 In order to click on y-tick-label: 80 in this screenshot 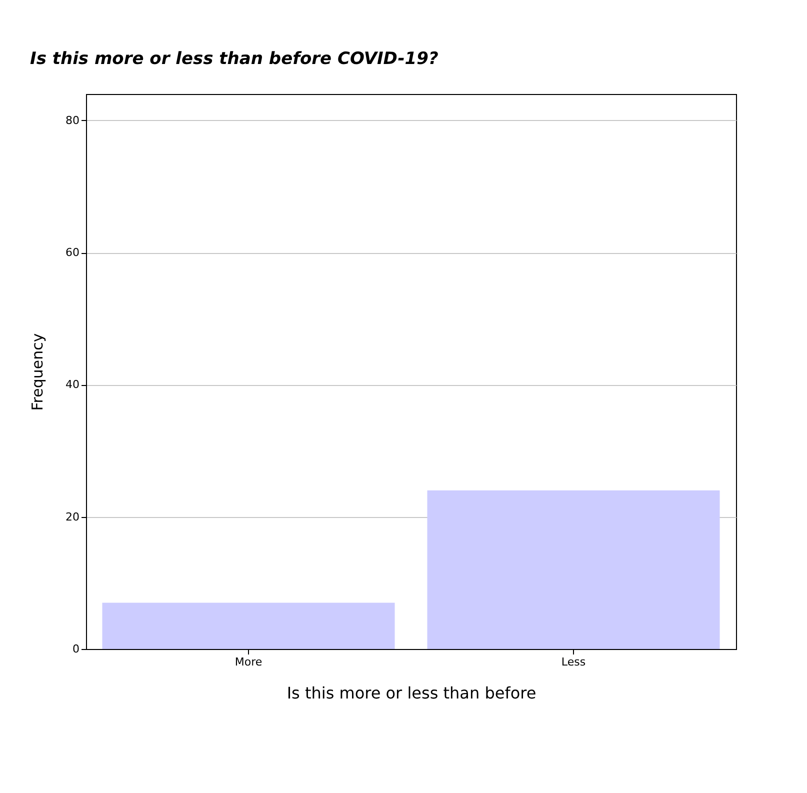, I will do `click(73, 120)`.